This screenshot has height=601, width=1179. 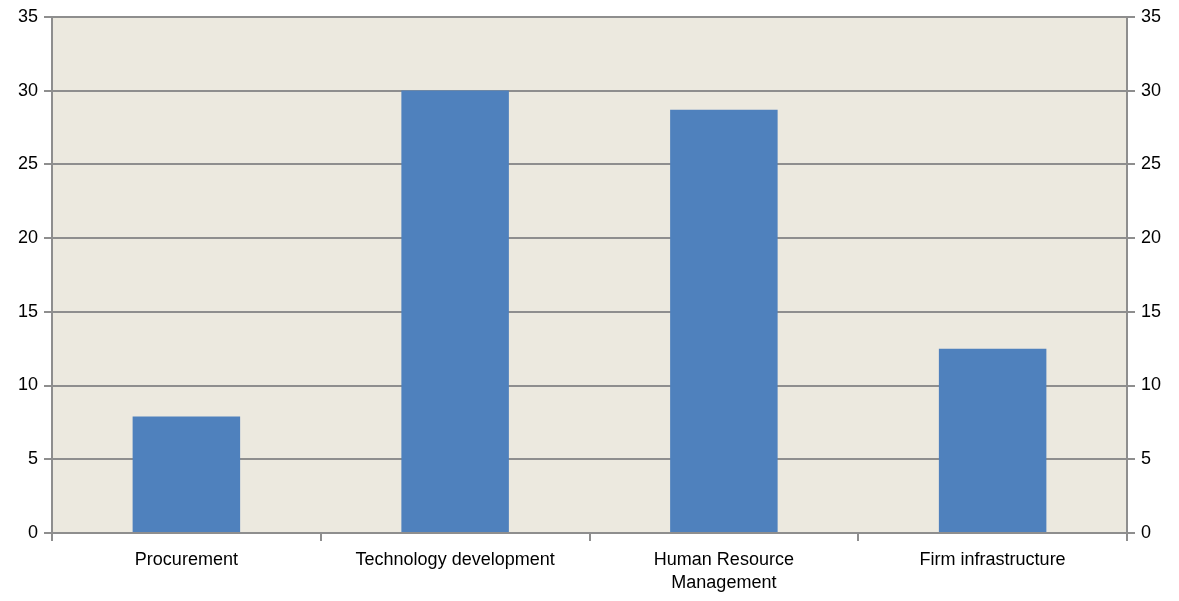 What do you see at coordinates (1151, 15) in the screenshot?
I see `y2-tick-label: 35` at bounding box center [1151, 15].